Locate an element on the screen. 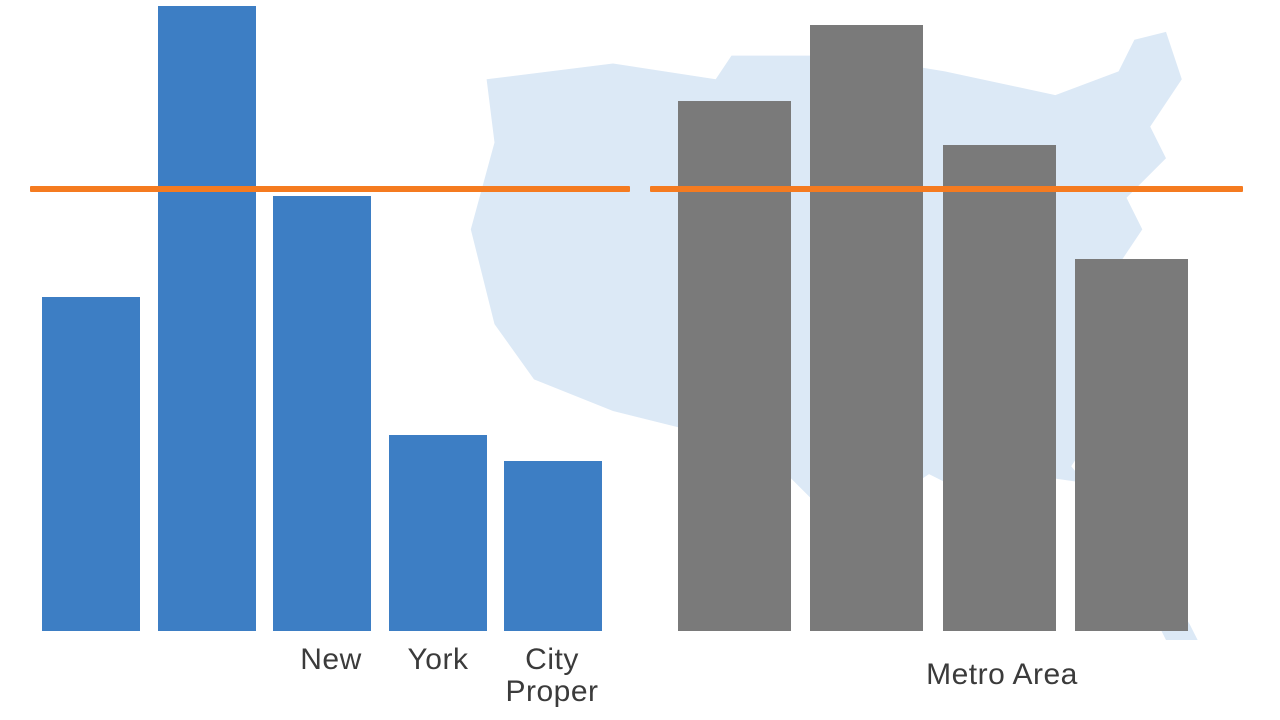 This screenshot has width=1280, height=720. left-group-label-word-york: York is located at coordinates (438, 659).